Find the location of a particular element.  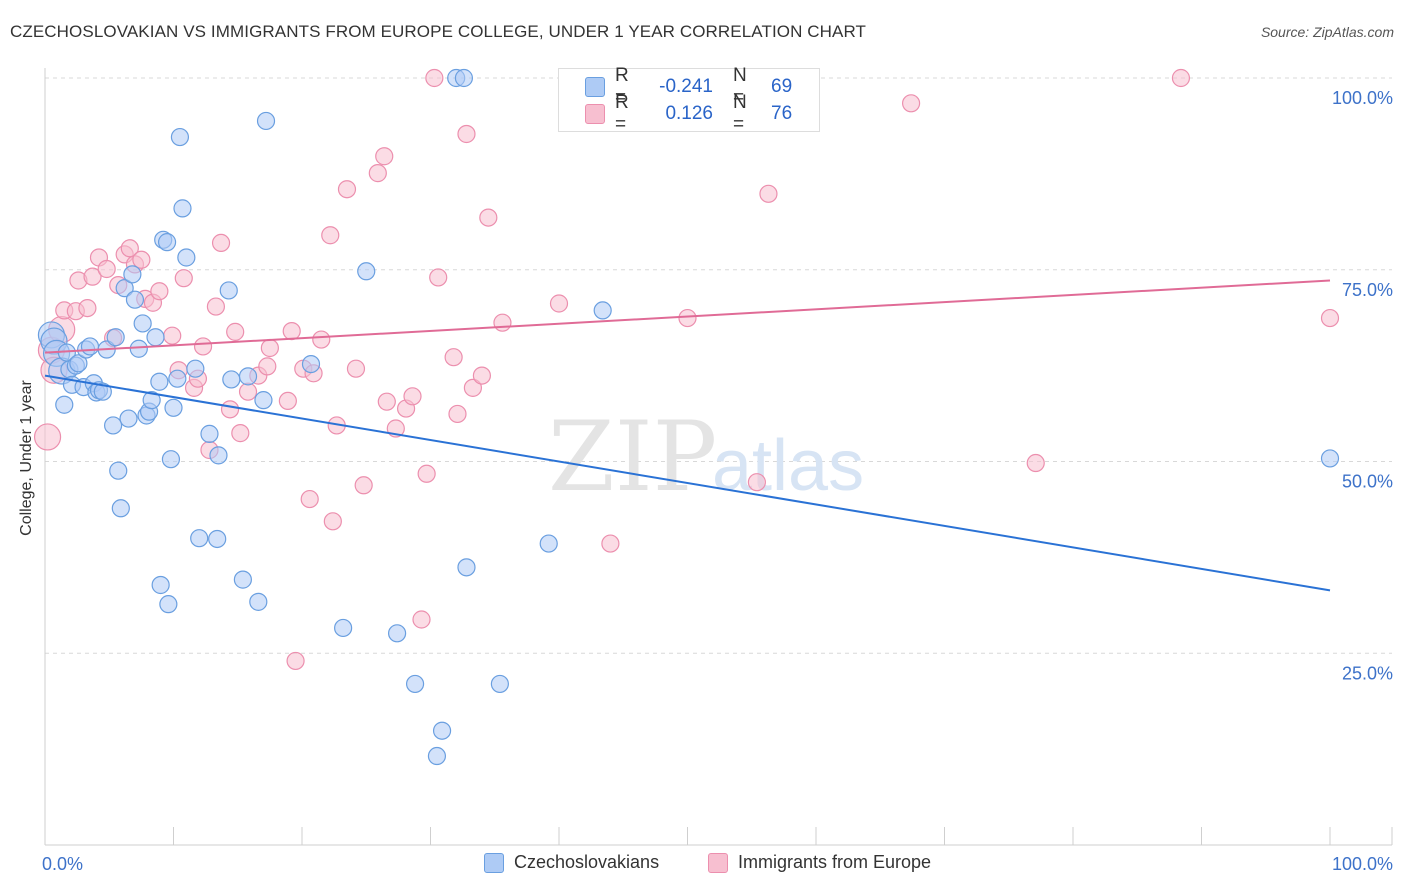

x-tick-label: 100.0% is located at coordinates (1362, 864).